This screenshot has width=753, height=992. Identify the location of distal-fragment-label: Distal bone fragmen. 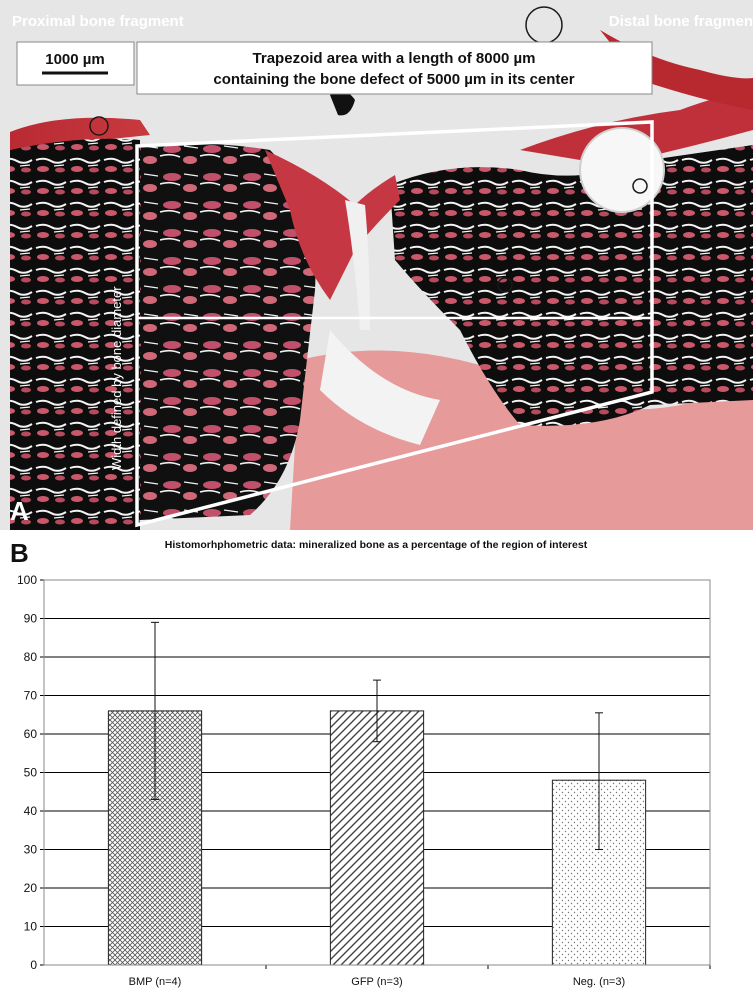
(681, 21).